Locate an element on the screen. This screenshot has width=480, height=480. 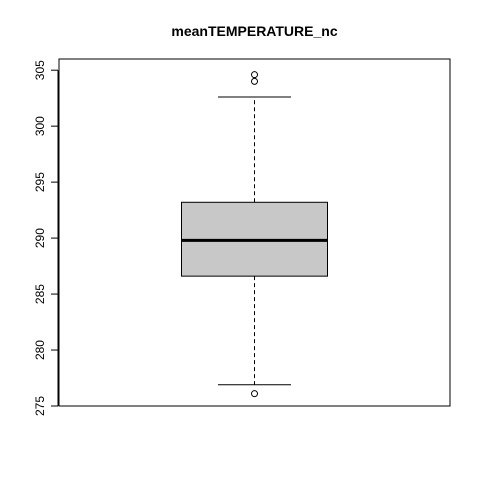
chart-title: meanTEMPERATURE_nc is located at coordinates (254, 31).